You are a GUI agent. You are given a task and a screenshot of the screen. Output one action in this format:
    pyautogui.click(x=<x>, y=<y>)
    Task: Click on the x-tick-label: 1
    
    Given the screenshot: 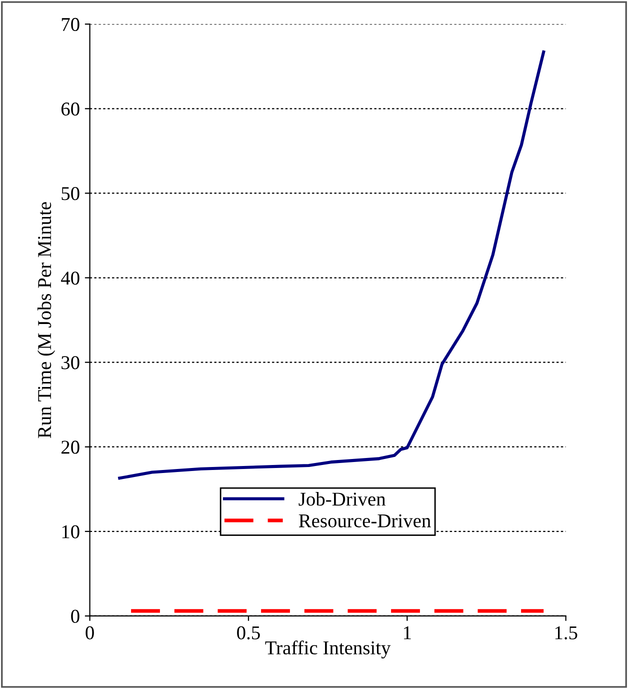 What is the action you would take?
    pyautogui.click(x=407, y=633)
    